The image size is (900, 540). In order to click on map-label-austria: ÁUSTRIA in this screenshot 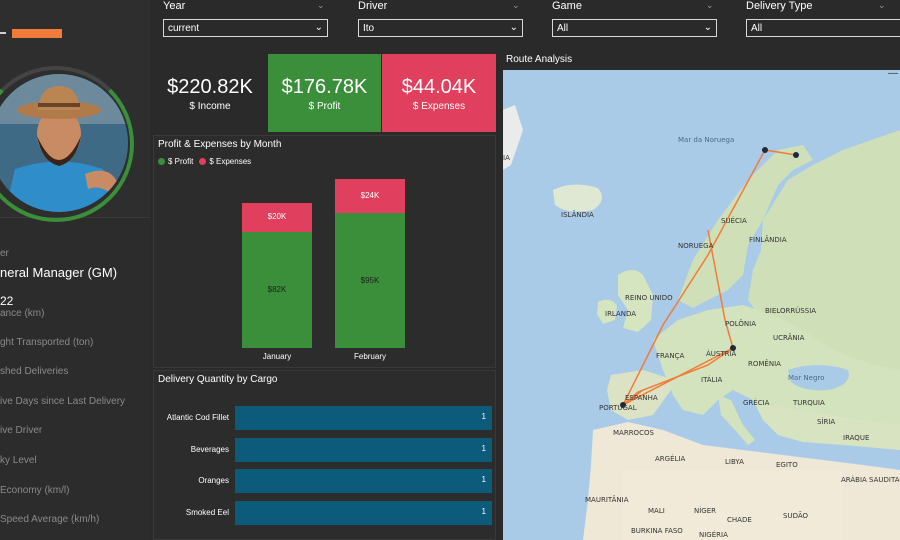, I will do `click(721, 353)`.